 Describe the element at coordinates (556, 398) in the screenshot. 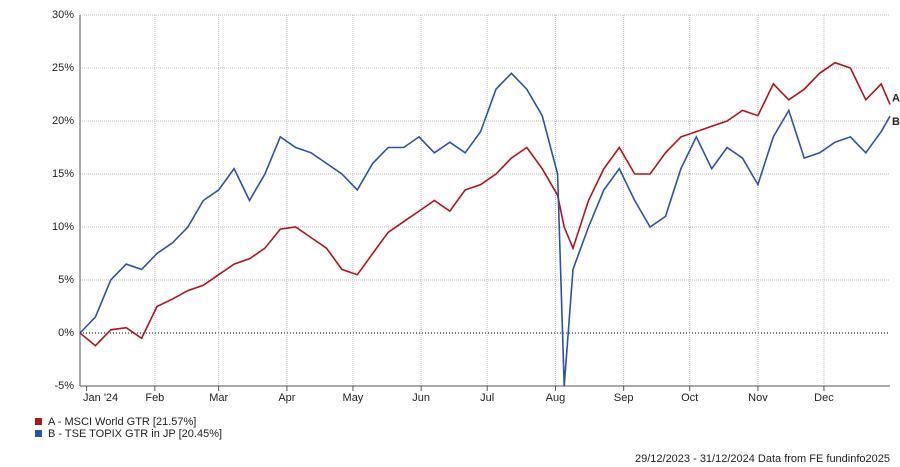

I see `x-tick-label: Aug` at that location.